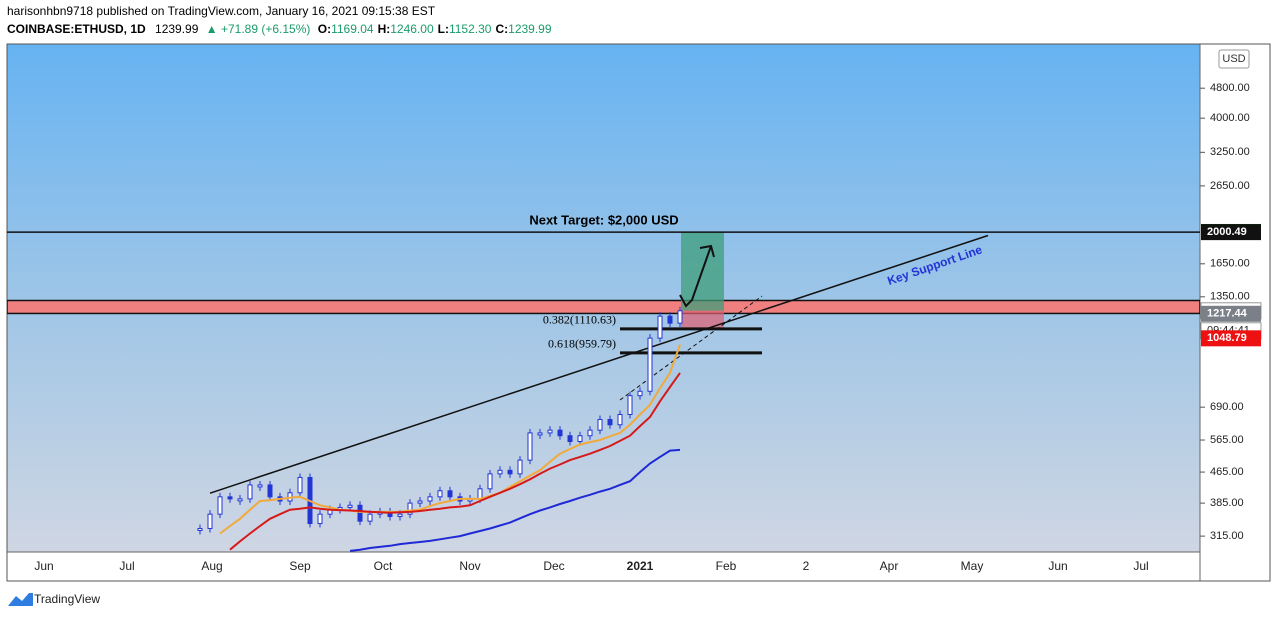  I want to click on x-tick-label: Aug, so click(211, 566).